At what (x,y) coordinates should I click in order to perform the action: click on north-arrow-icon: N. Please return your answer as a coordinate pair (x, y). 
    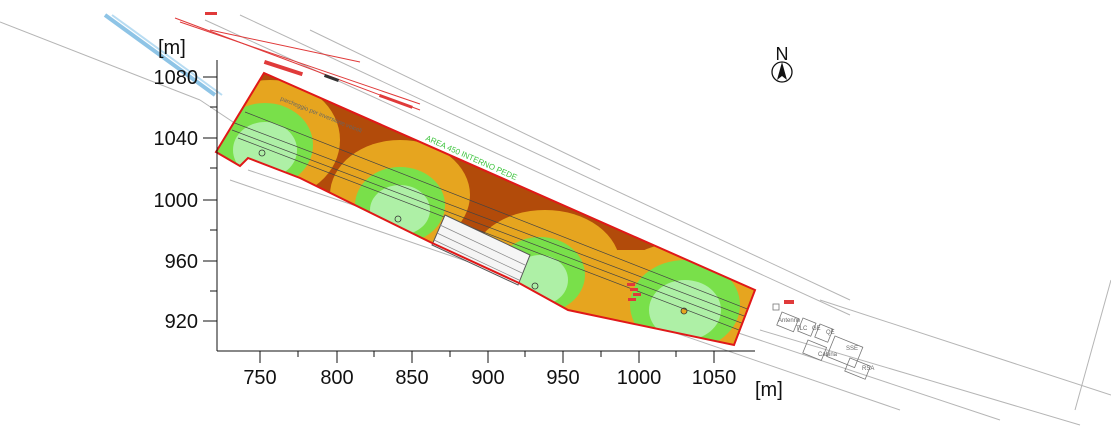
    Looking at the image, I should click on (782, 63).